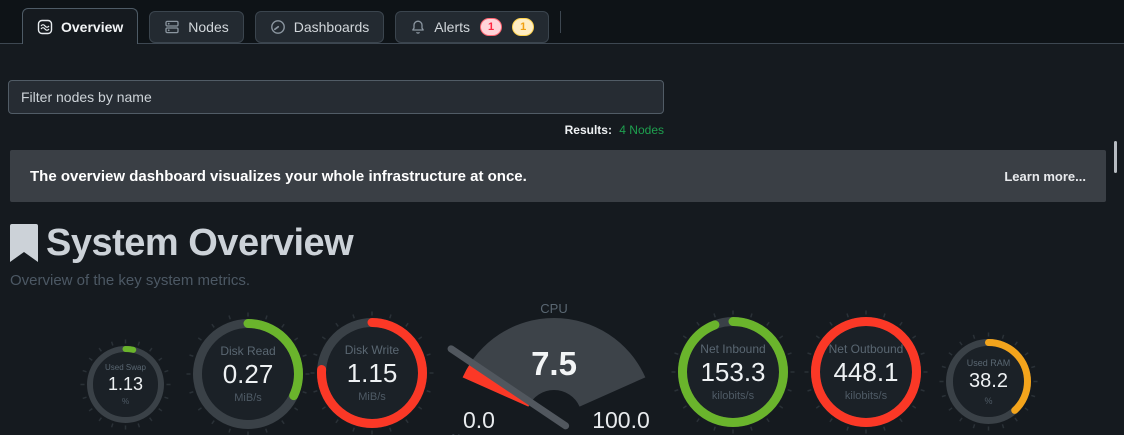 The width and height of the screenshot is (1124, 435). What do you see at coordinates (452, 27) in the screenshot?
I see `tab-alerts-label: Alerts` at bounding box center [452, 27].